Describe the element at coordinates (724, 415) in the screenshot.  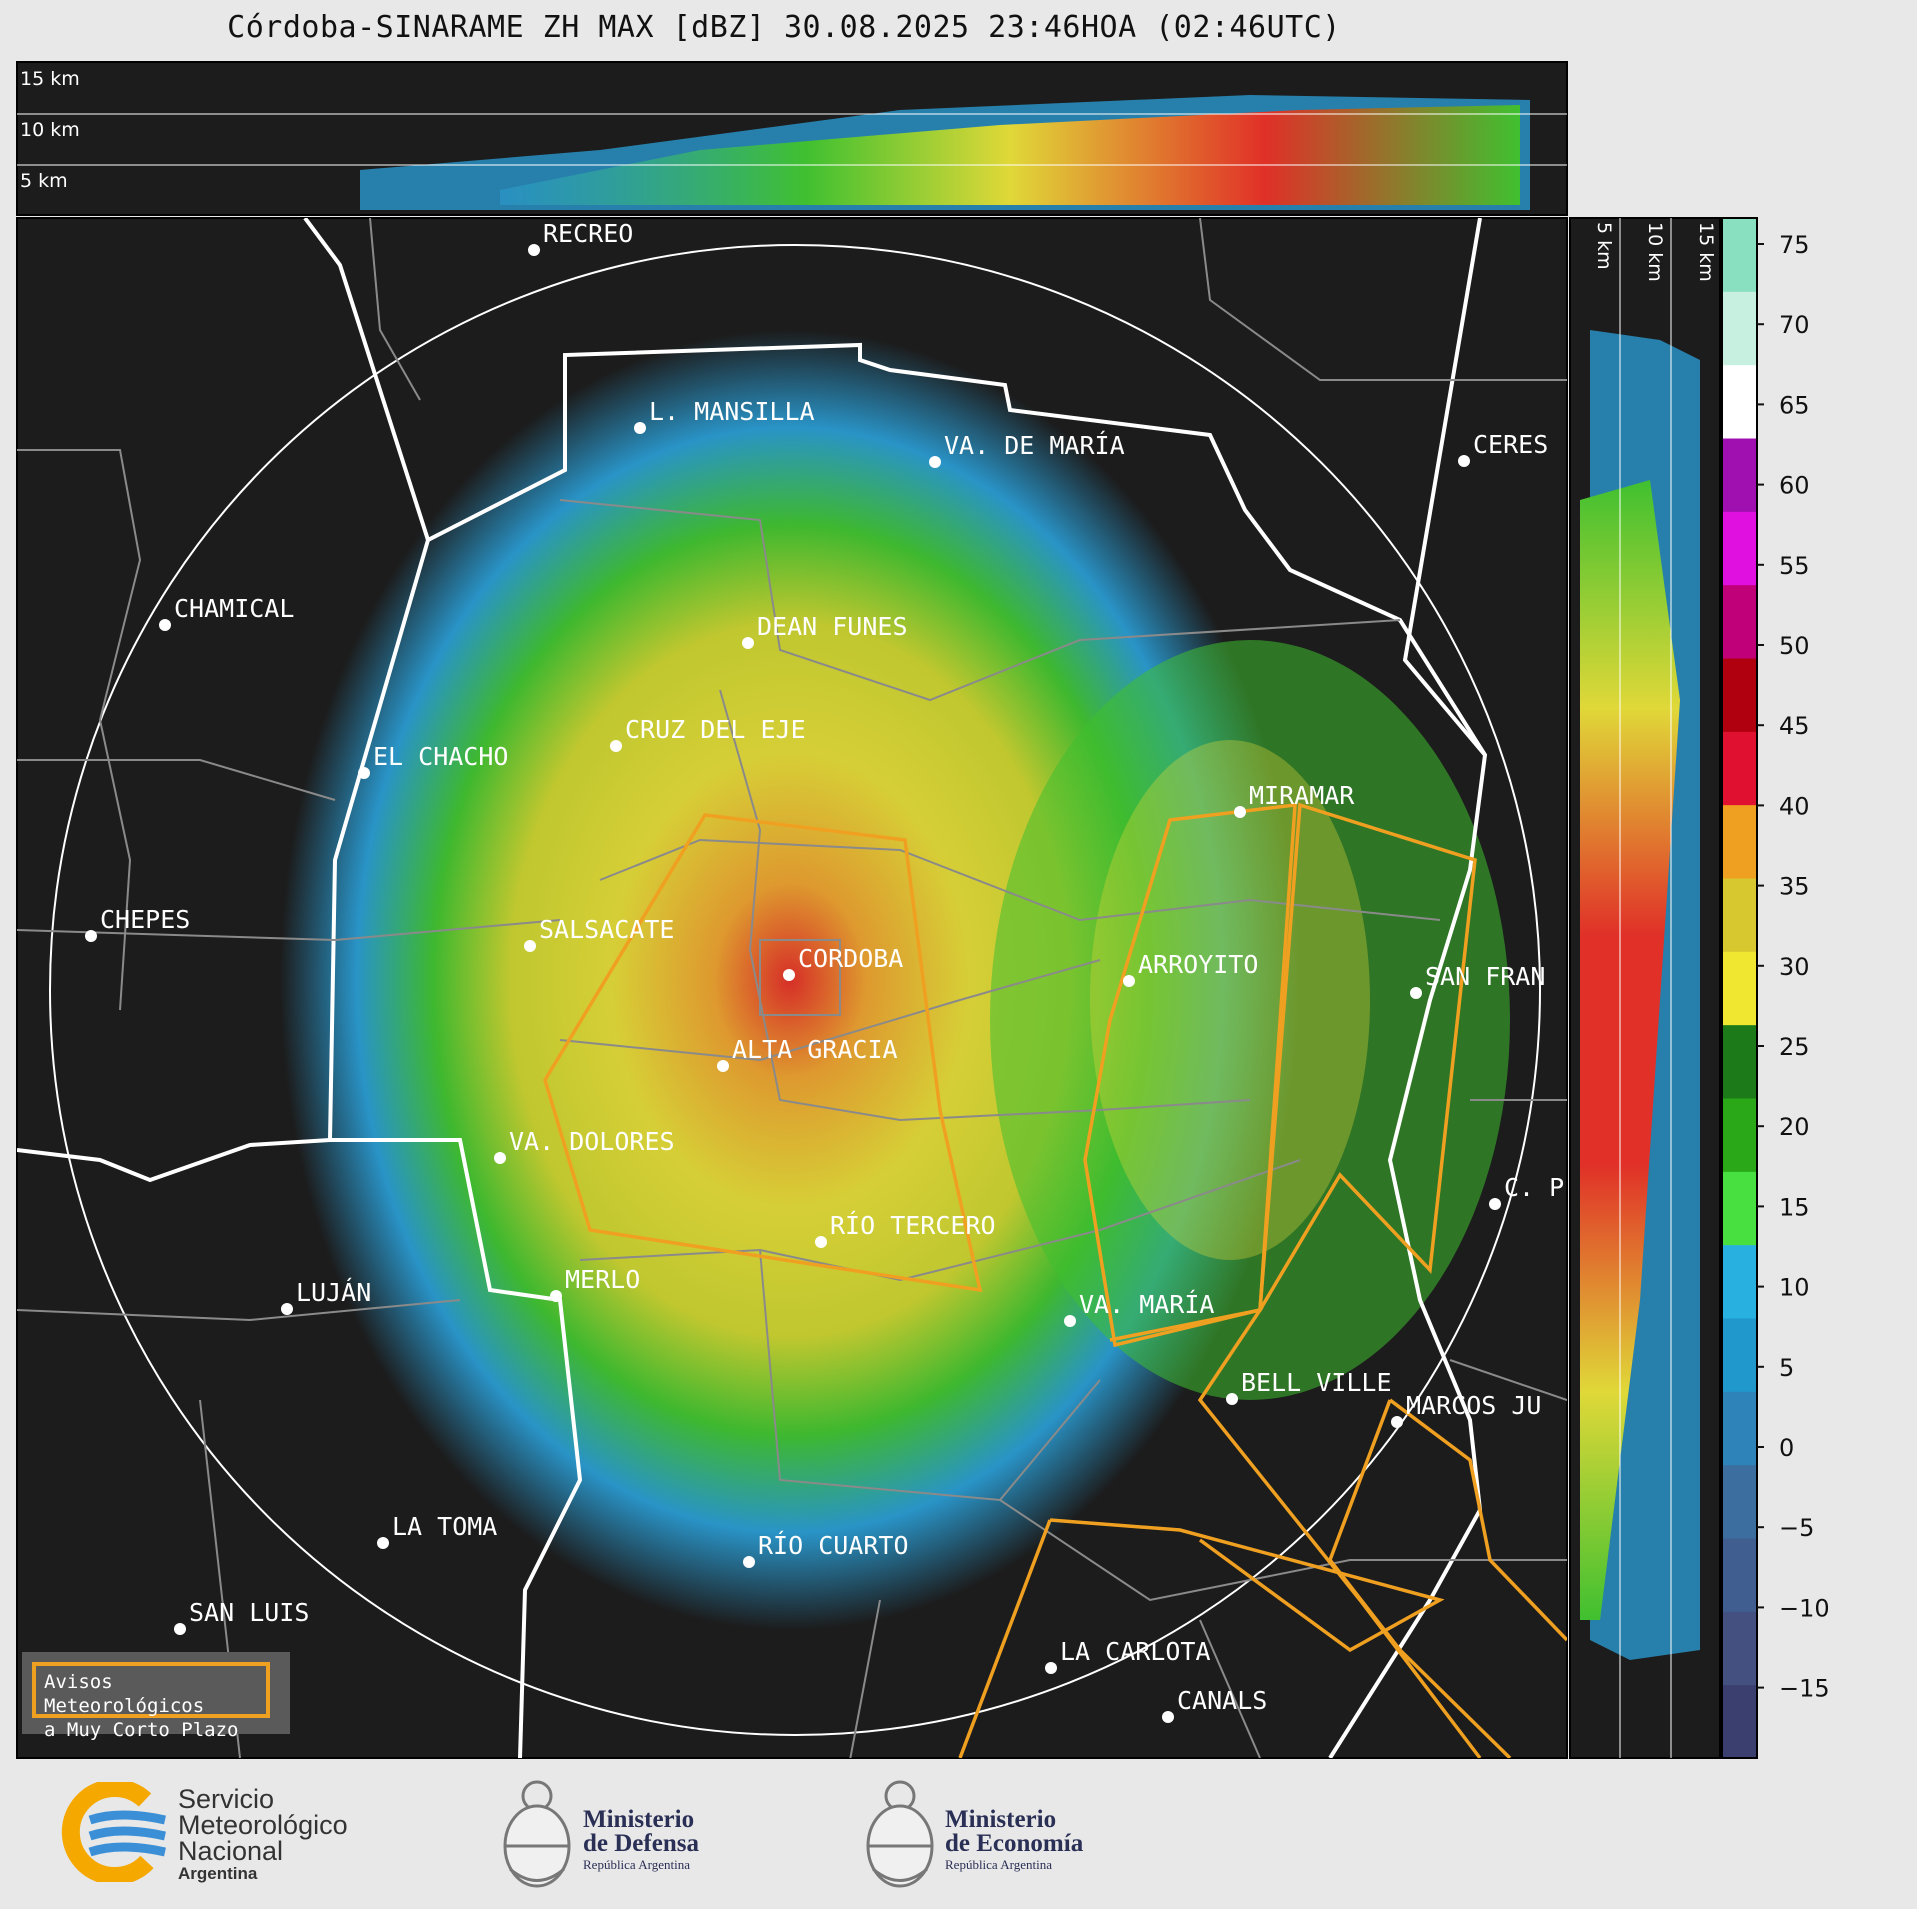
I see `city-l-mansilla: L. MANSILLA` at that location.